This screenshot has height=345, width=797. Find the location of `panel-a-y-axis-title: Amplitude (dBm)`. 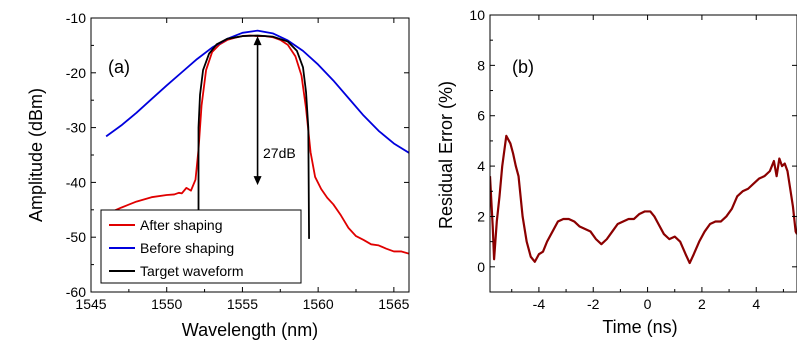

panel-a-y-axis-title: Amplitude (dBm) is located at coordinates (36, 155).